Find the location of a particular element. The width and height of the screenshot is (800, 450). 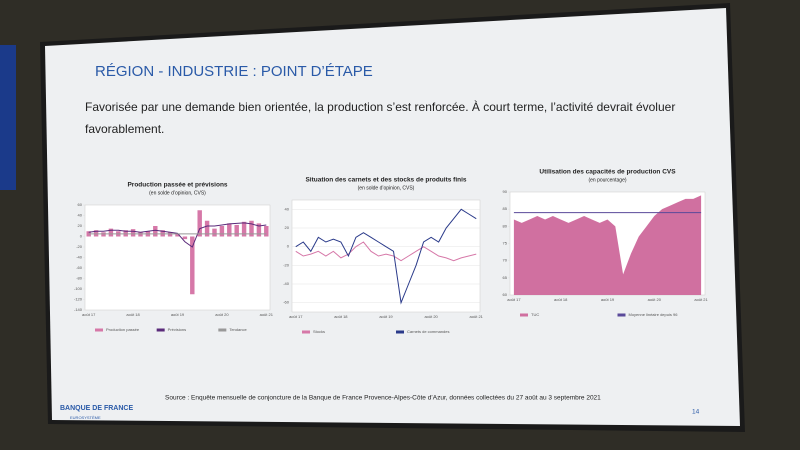

y-tick-label: 75 is located at coordinates (505, 243).